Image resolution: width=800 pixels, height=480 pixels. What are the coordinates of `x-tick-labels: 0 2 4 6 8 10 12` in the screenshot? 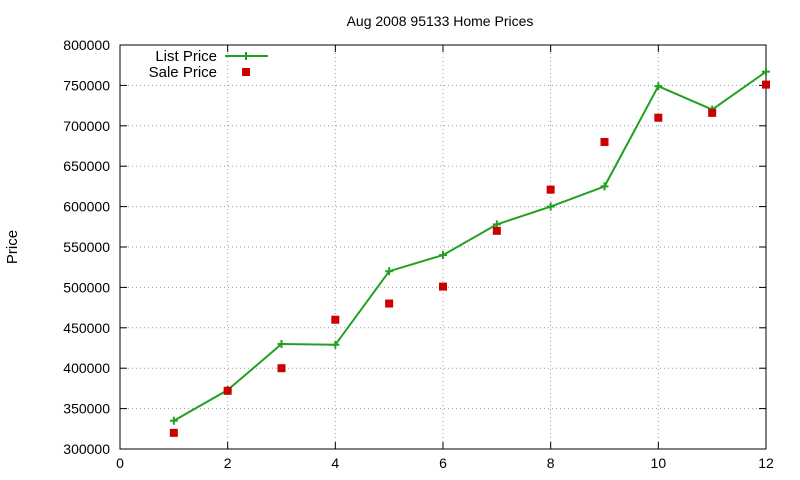 It's located at (445, 463).